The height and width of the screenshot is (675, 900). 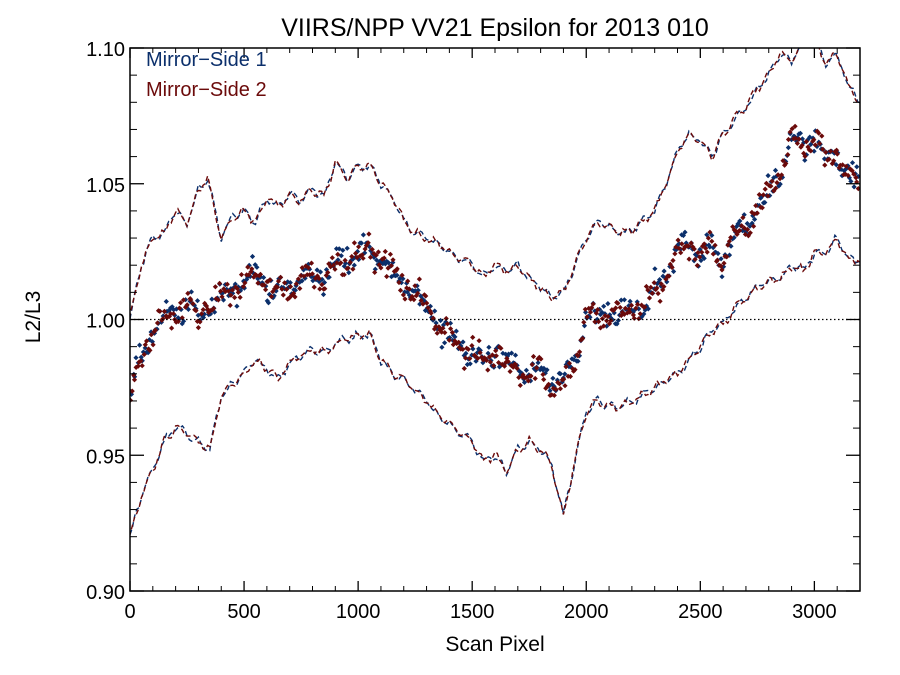 What do you see at coordinates (358, 612) in the screenshot?
I see `x-tick-label: 1000` at bounding box center [358, 612].